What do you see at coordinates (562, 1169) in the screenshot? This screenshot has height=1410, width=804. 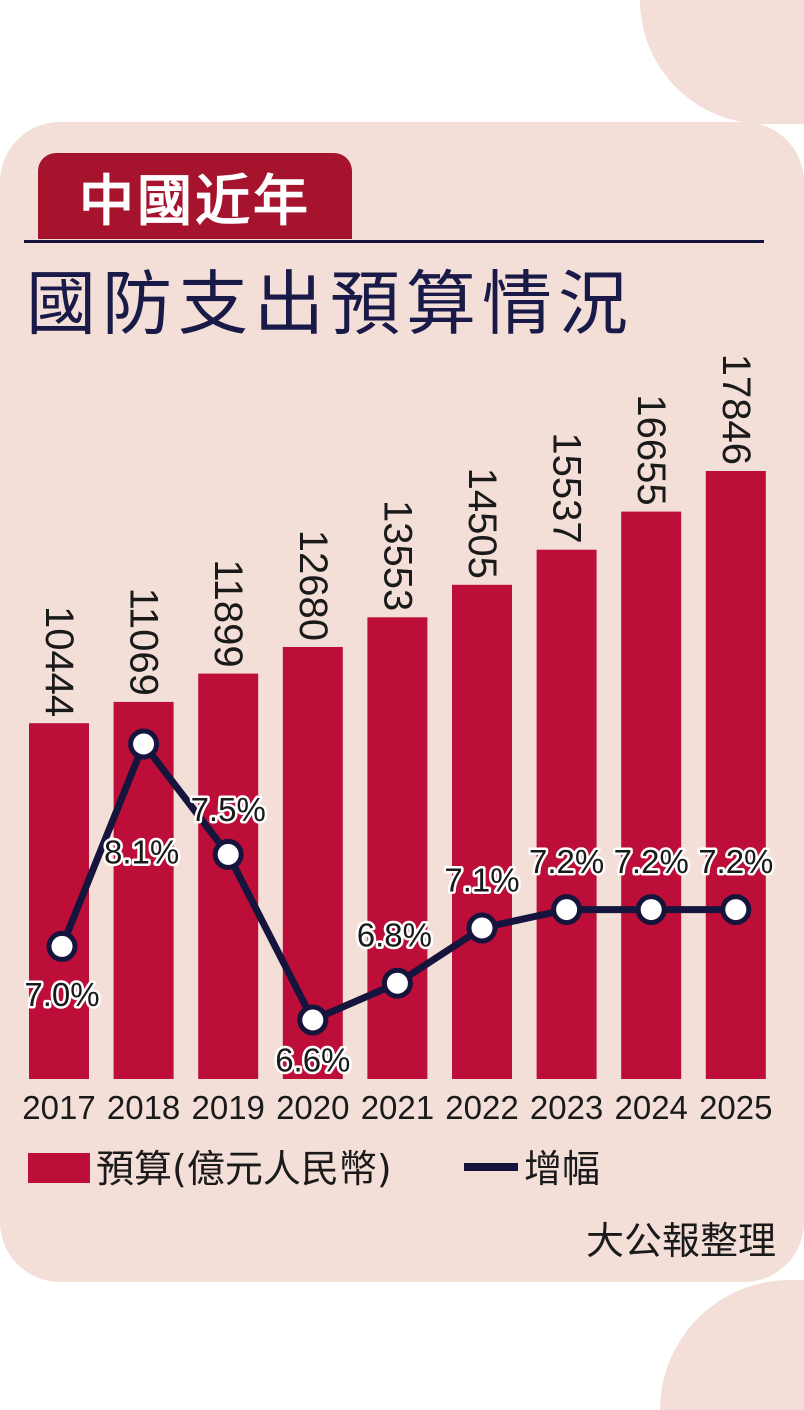 I see `legend-growth-label: 增幅` at bounding box center [562, 1169].